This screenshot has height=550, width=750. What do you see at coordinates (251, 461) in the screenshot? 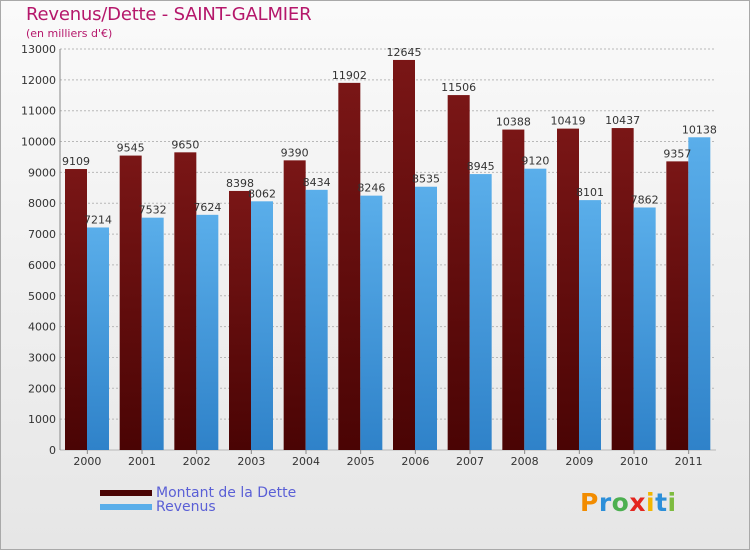
I see `x-tick-label: 2003` at bounding box center [251, 461].